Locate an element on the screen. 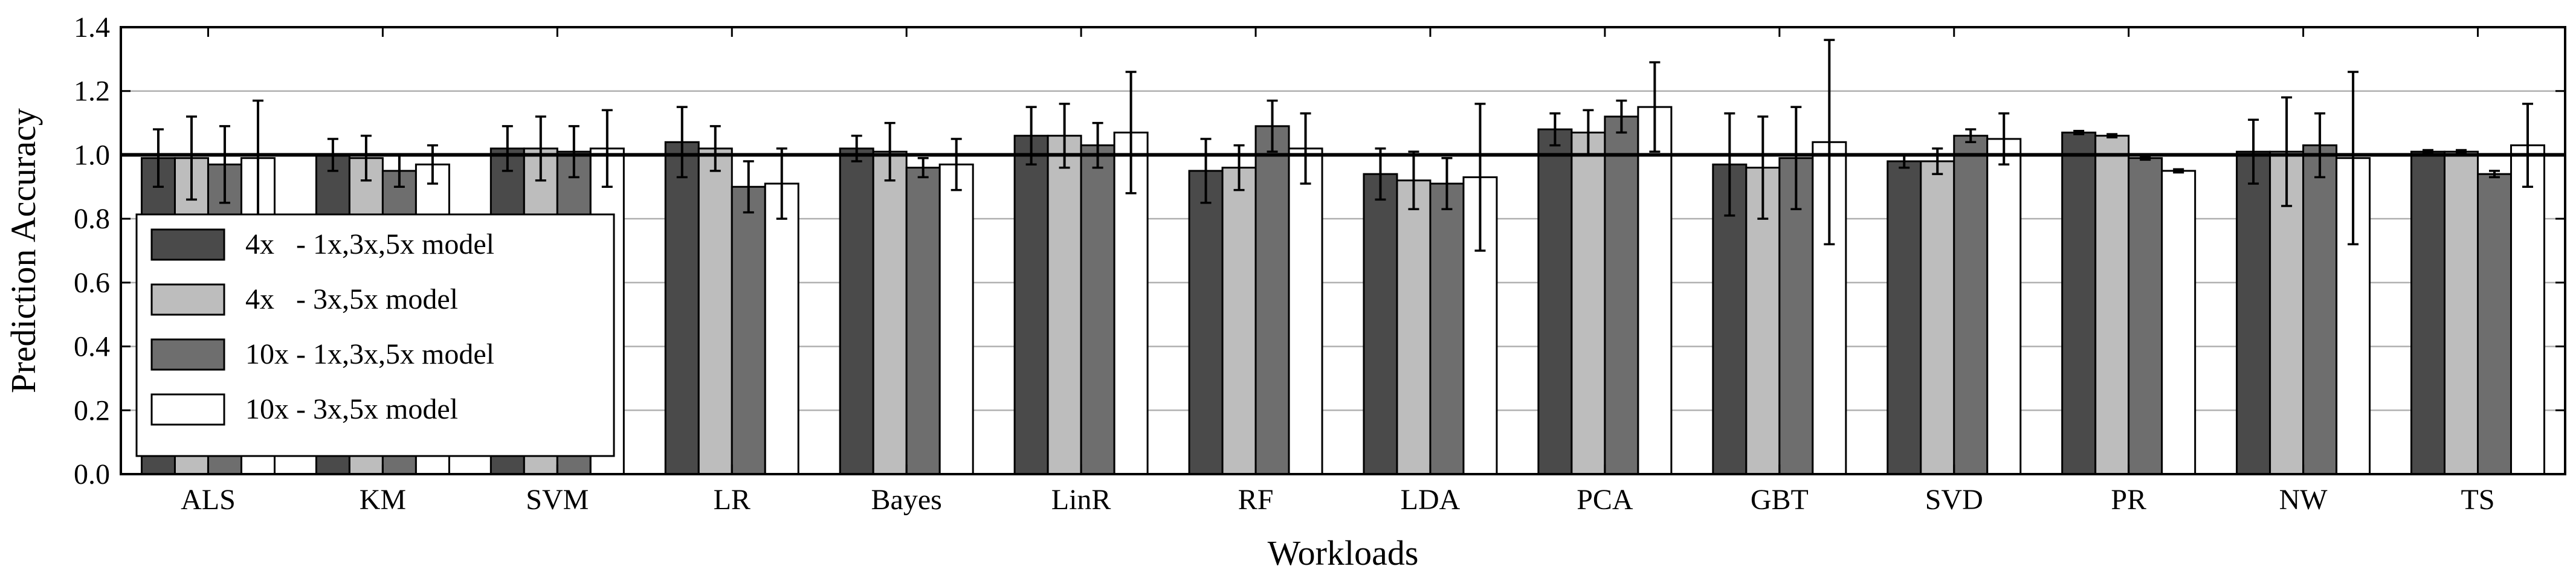  legend-label: 10x - 3x,5x model is located at coordinates (351, 409).